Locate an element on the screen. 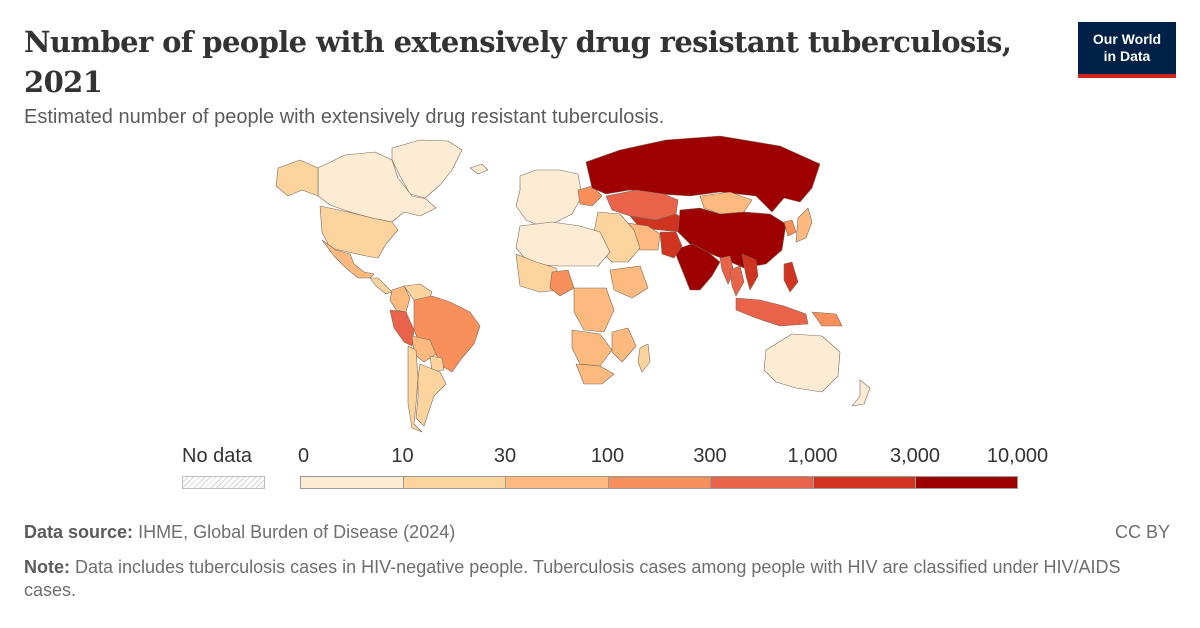  map-region-new-zealand is located at coordinates (861, 393).